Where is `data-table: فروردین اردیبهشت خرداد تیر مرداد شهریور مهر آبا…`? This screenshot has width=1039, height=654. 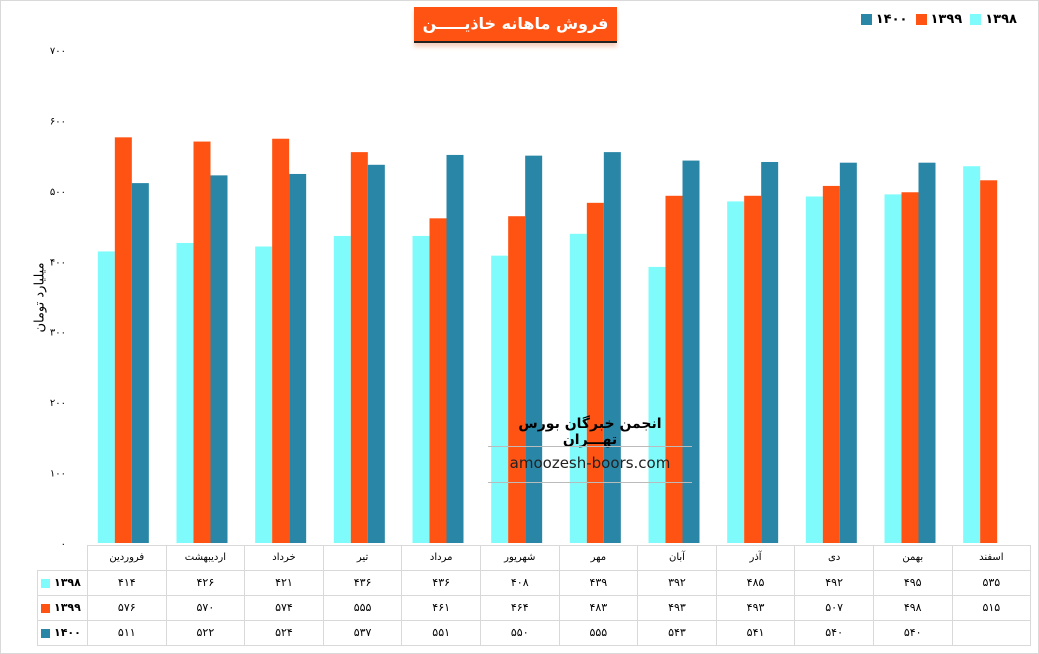 data-table: فروردین اردیبهشت خرداد تیر مرداد شهریور مهر آبا… is located at coordinates (534, 595).